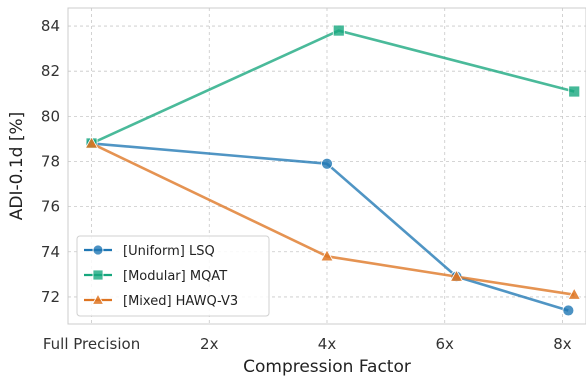 The width and height of the screenshot is (586, 379). What do you see at coordinates (91, 344) in the screenshot?
I see `x-tick-label: Full Precision` at bounding box center [91, 344].